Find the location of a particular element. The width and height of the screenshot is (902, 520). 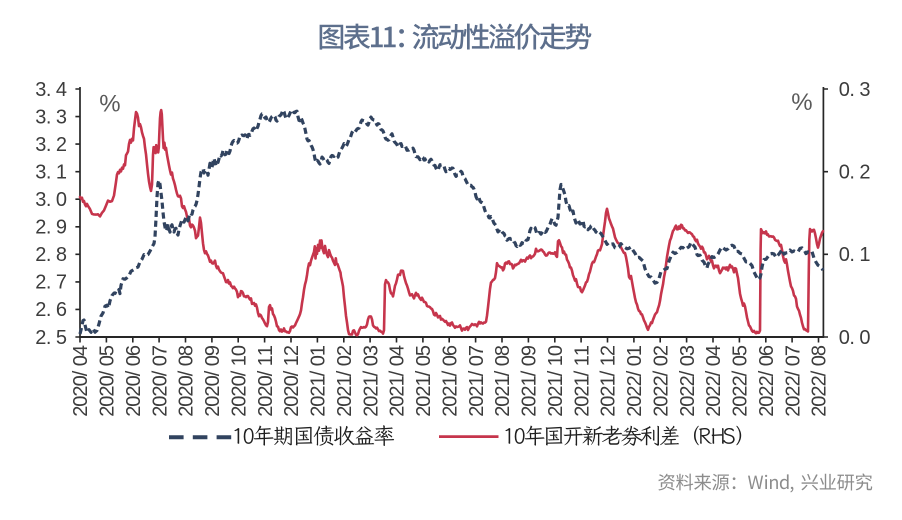

svg-text: 2020/08 is located at coordinates (187, 381).